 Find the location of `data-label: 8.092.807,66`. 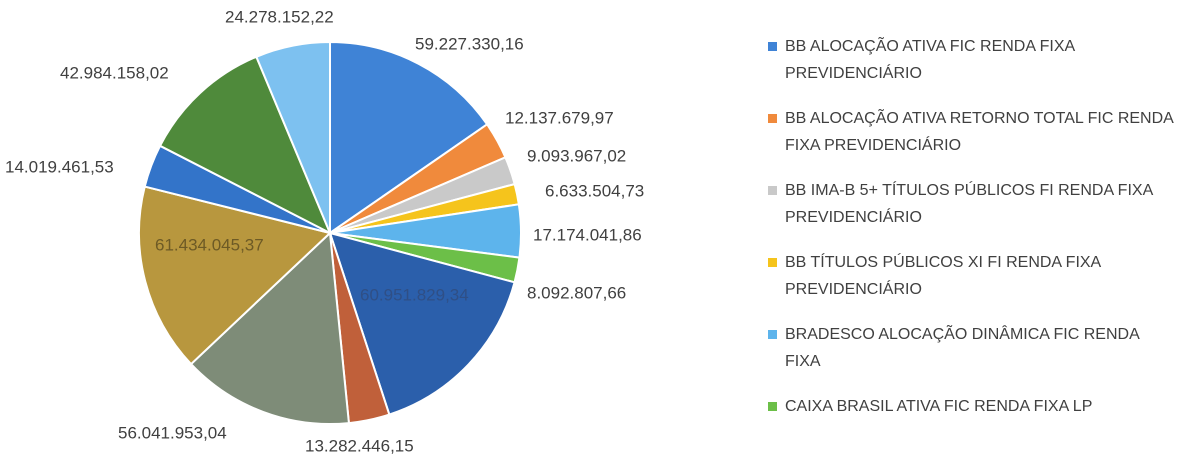

data-label: 8.092.807,66 is located at coordinates (576, 292).